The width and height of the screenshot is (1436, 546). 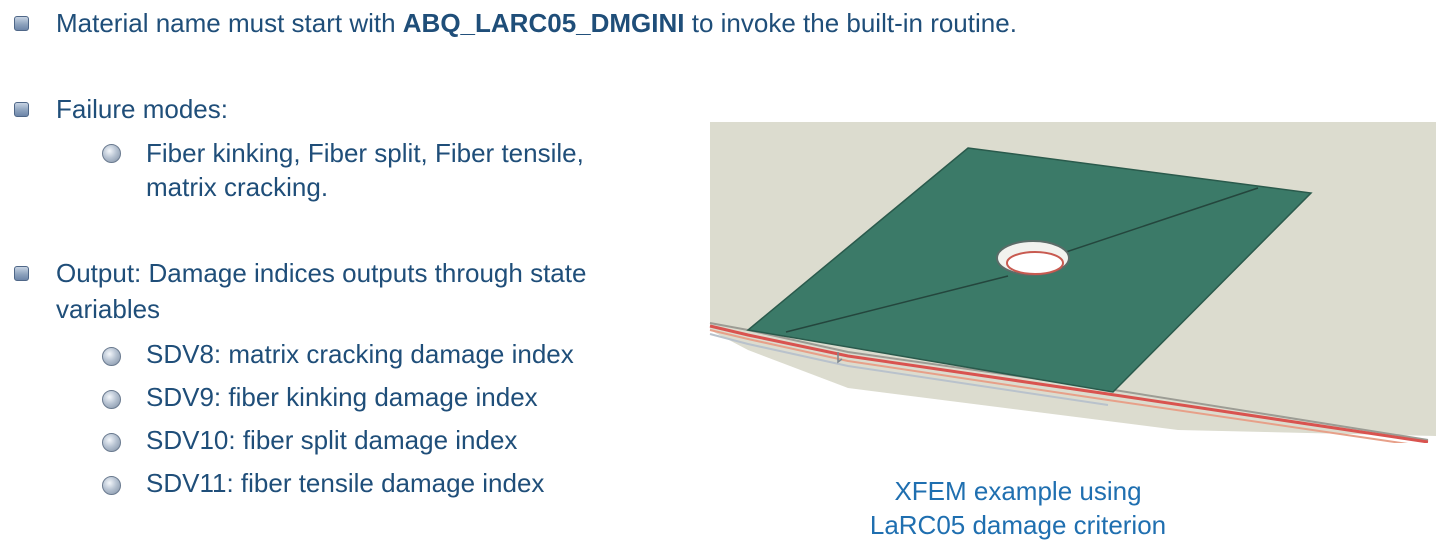 What do you see at coordinates (332, 440) in the screenshot?
I see `sdv-item-sdv10: SDV10: fiber split damage index` at bounding box center [332, 440].